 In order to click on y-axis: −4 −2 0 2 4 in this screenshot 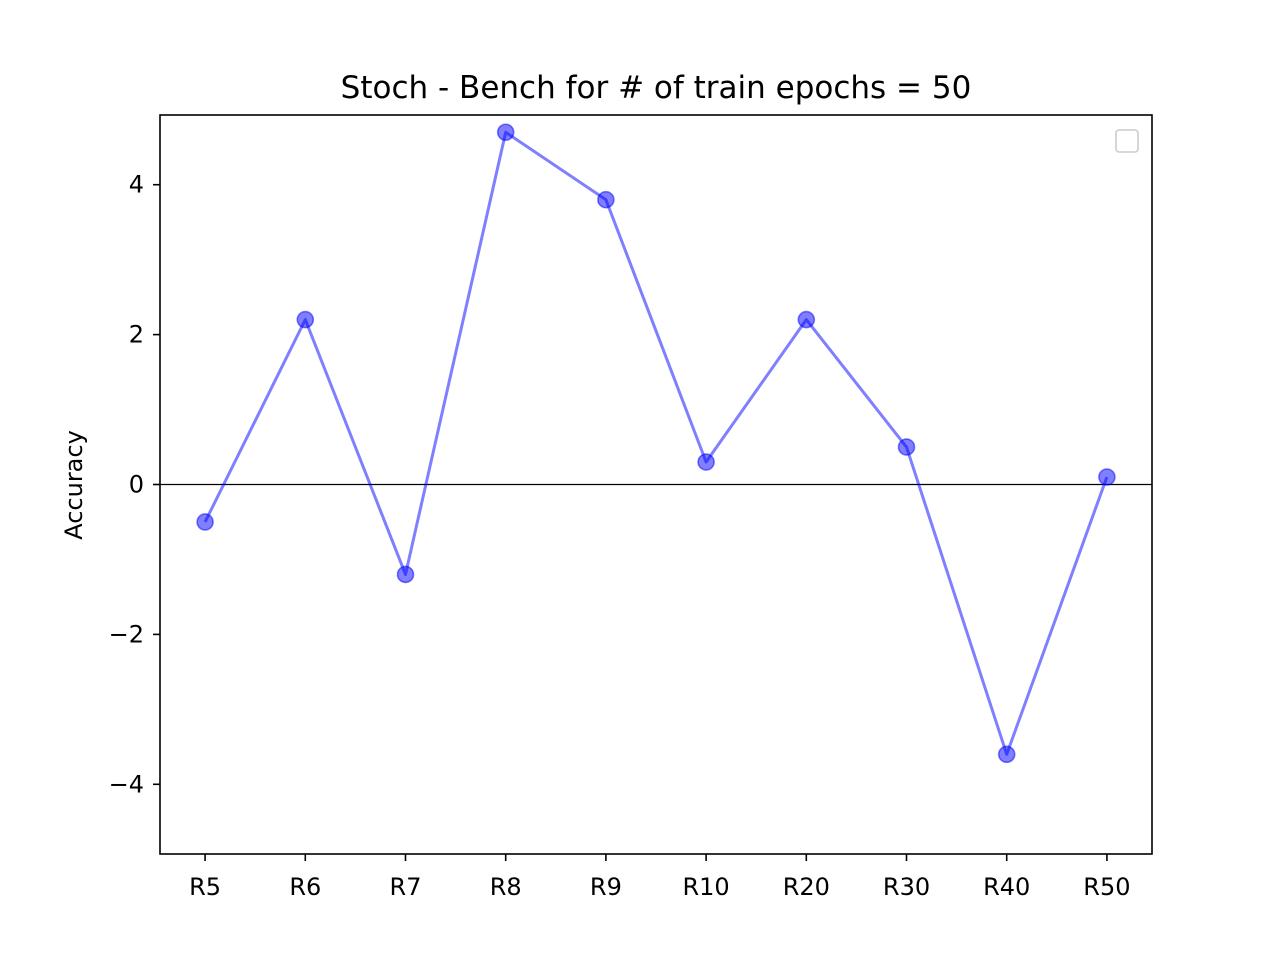, I will do `click(134, 484)`.